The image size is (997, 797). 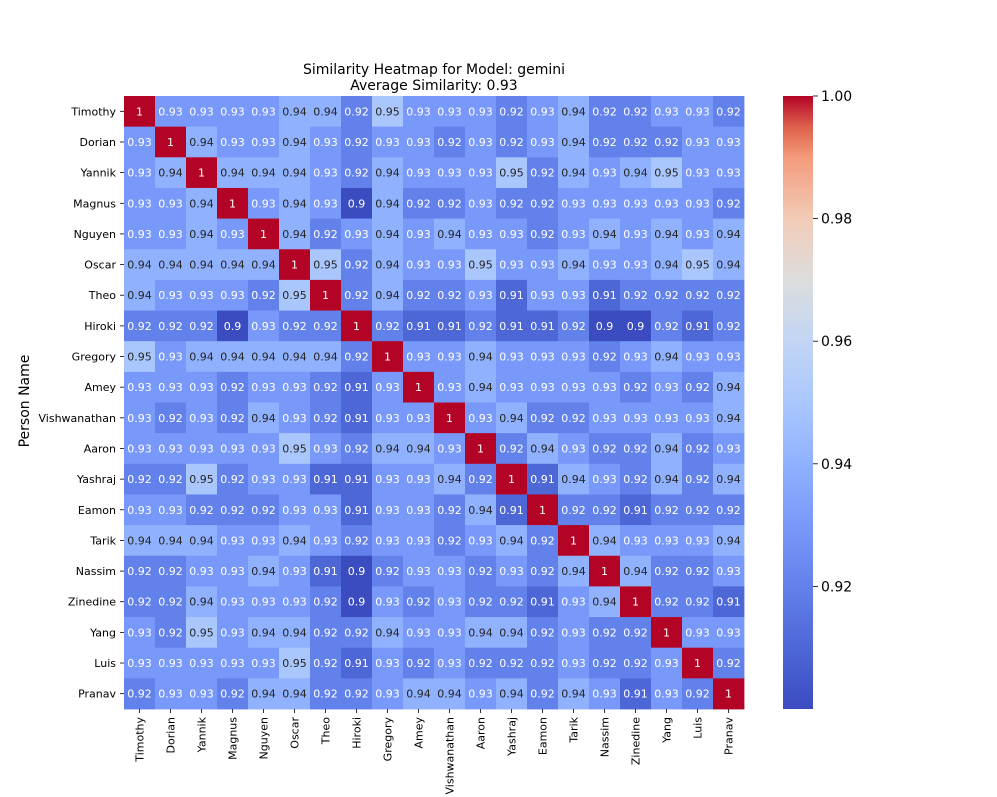 I want to click on x-tick-label: Eamon, so click(x=543, y=736).